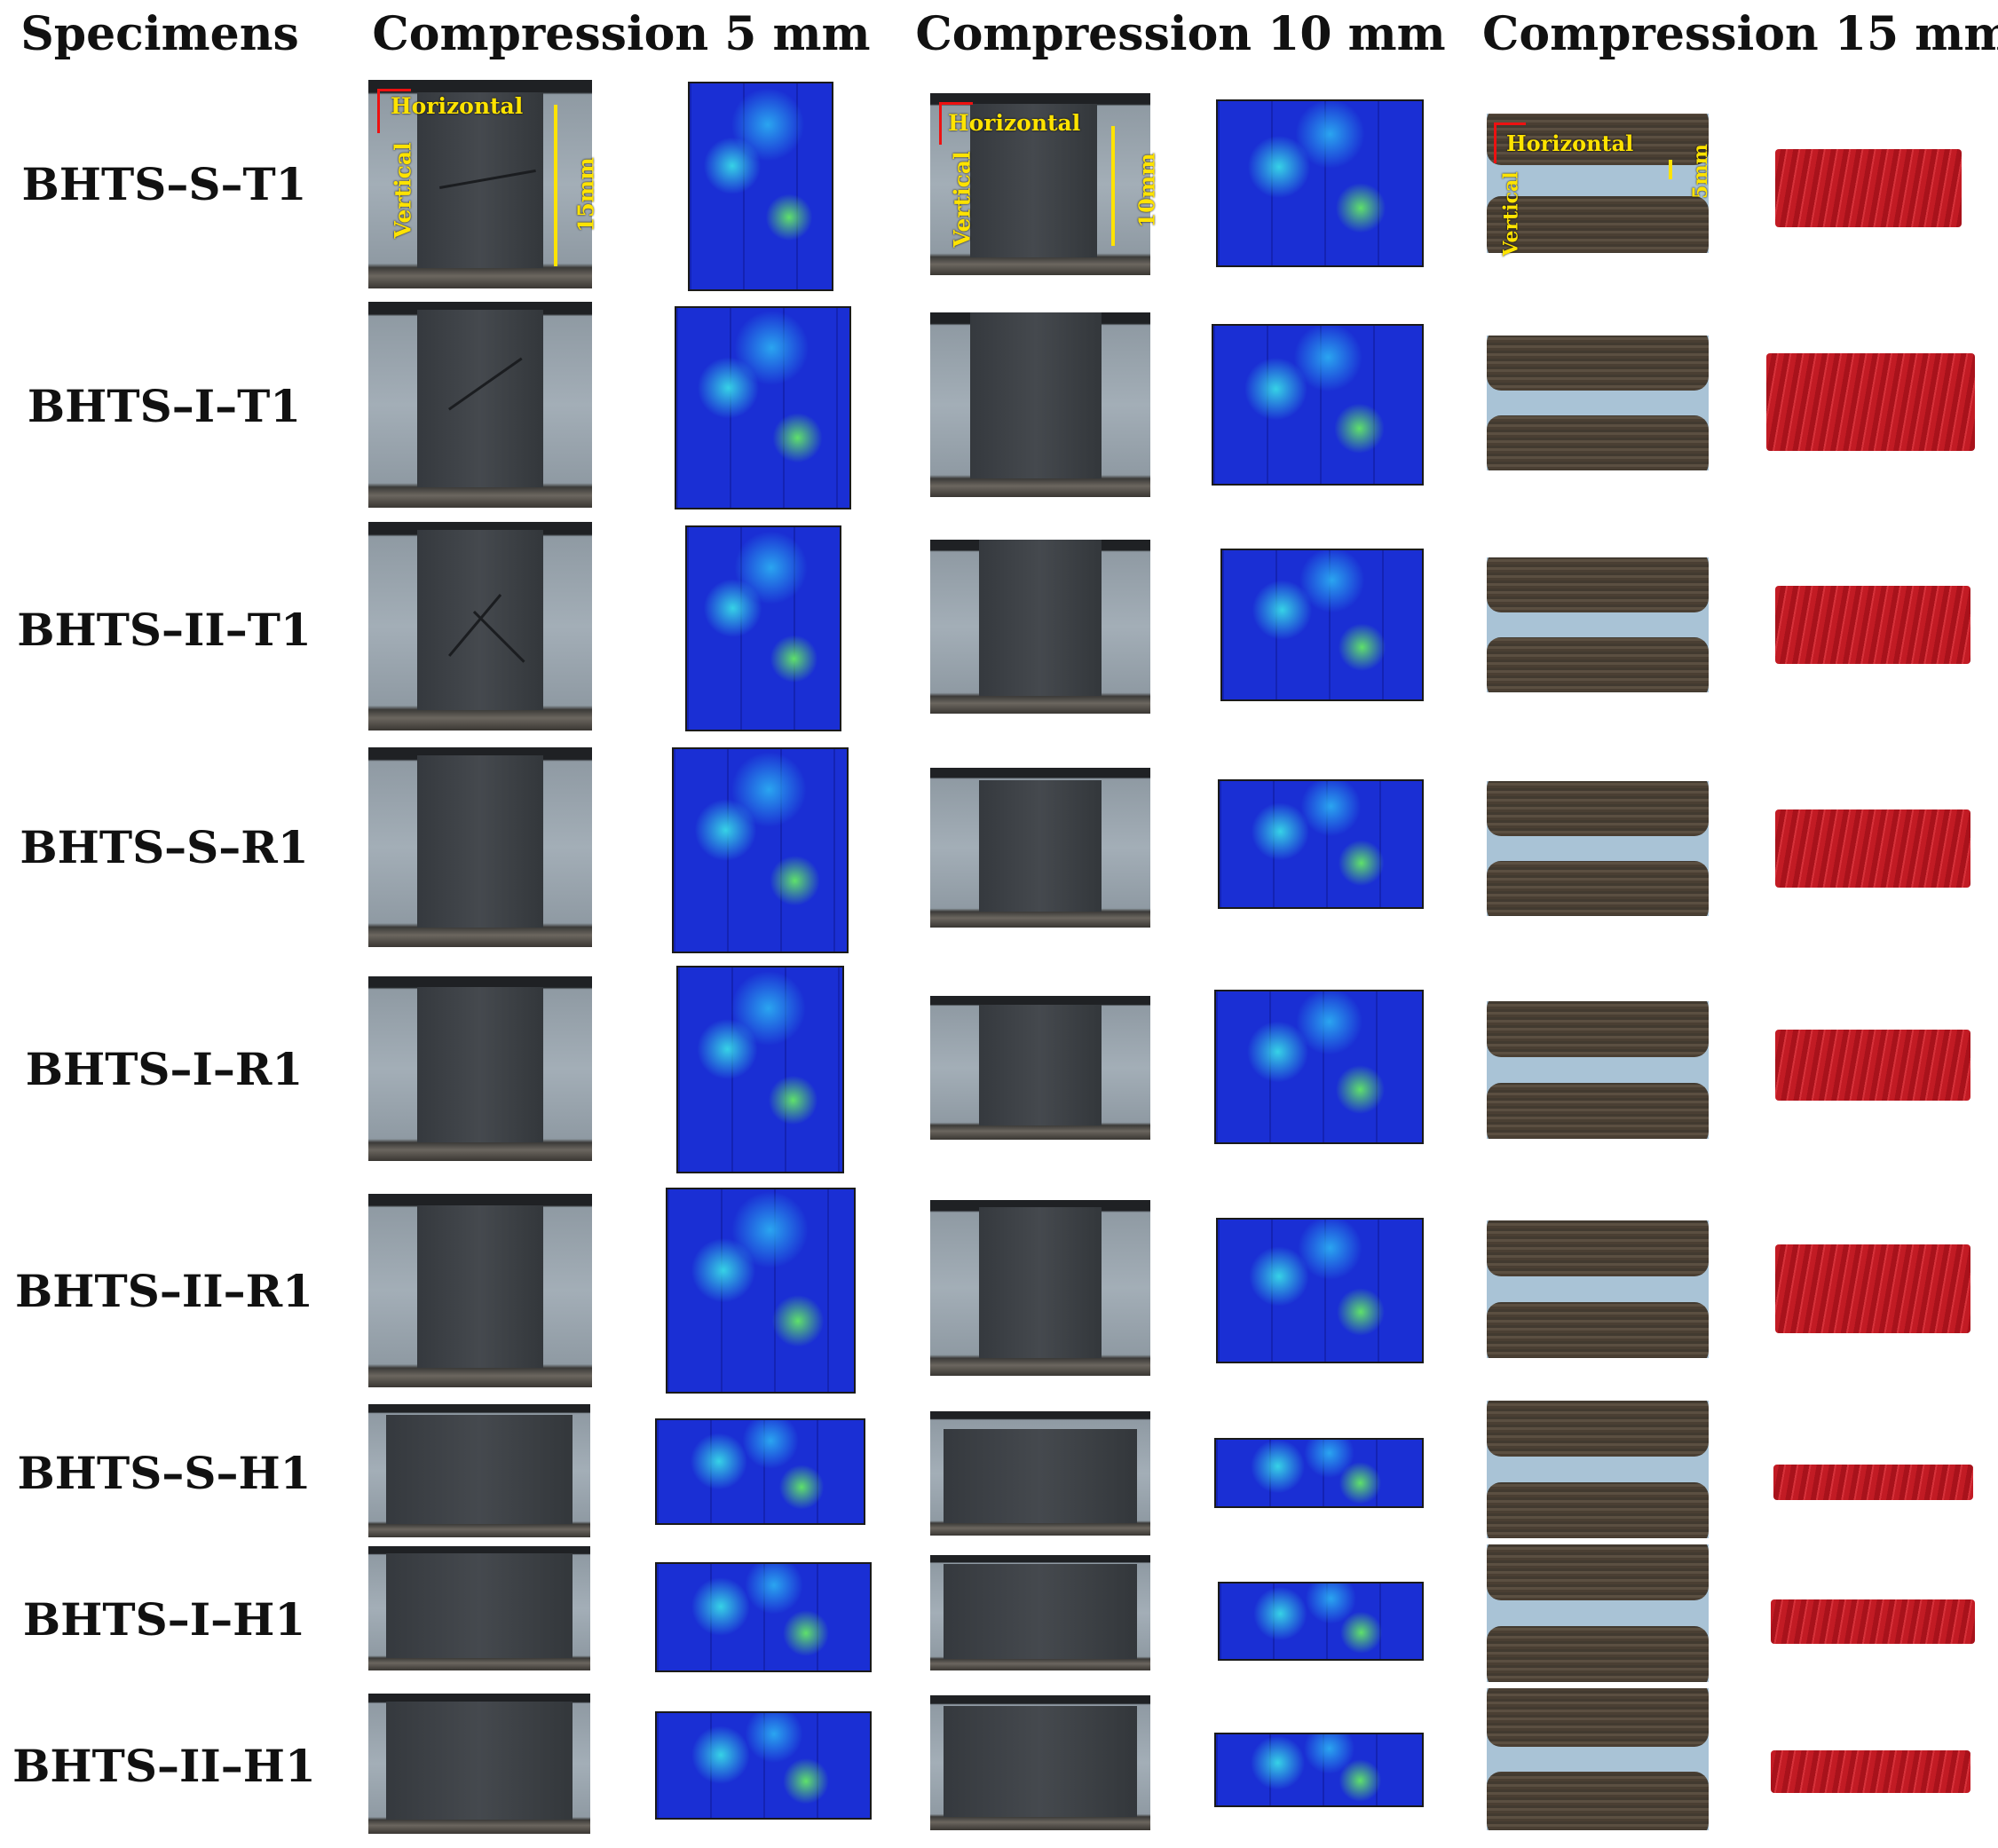  What do you see at coordinates (164, 1291) in the screenshot?
I see `specimen-label: BHTS–II–R1` at bounding box center [164, 1291].